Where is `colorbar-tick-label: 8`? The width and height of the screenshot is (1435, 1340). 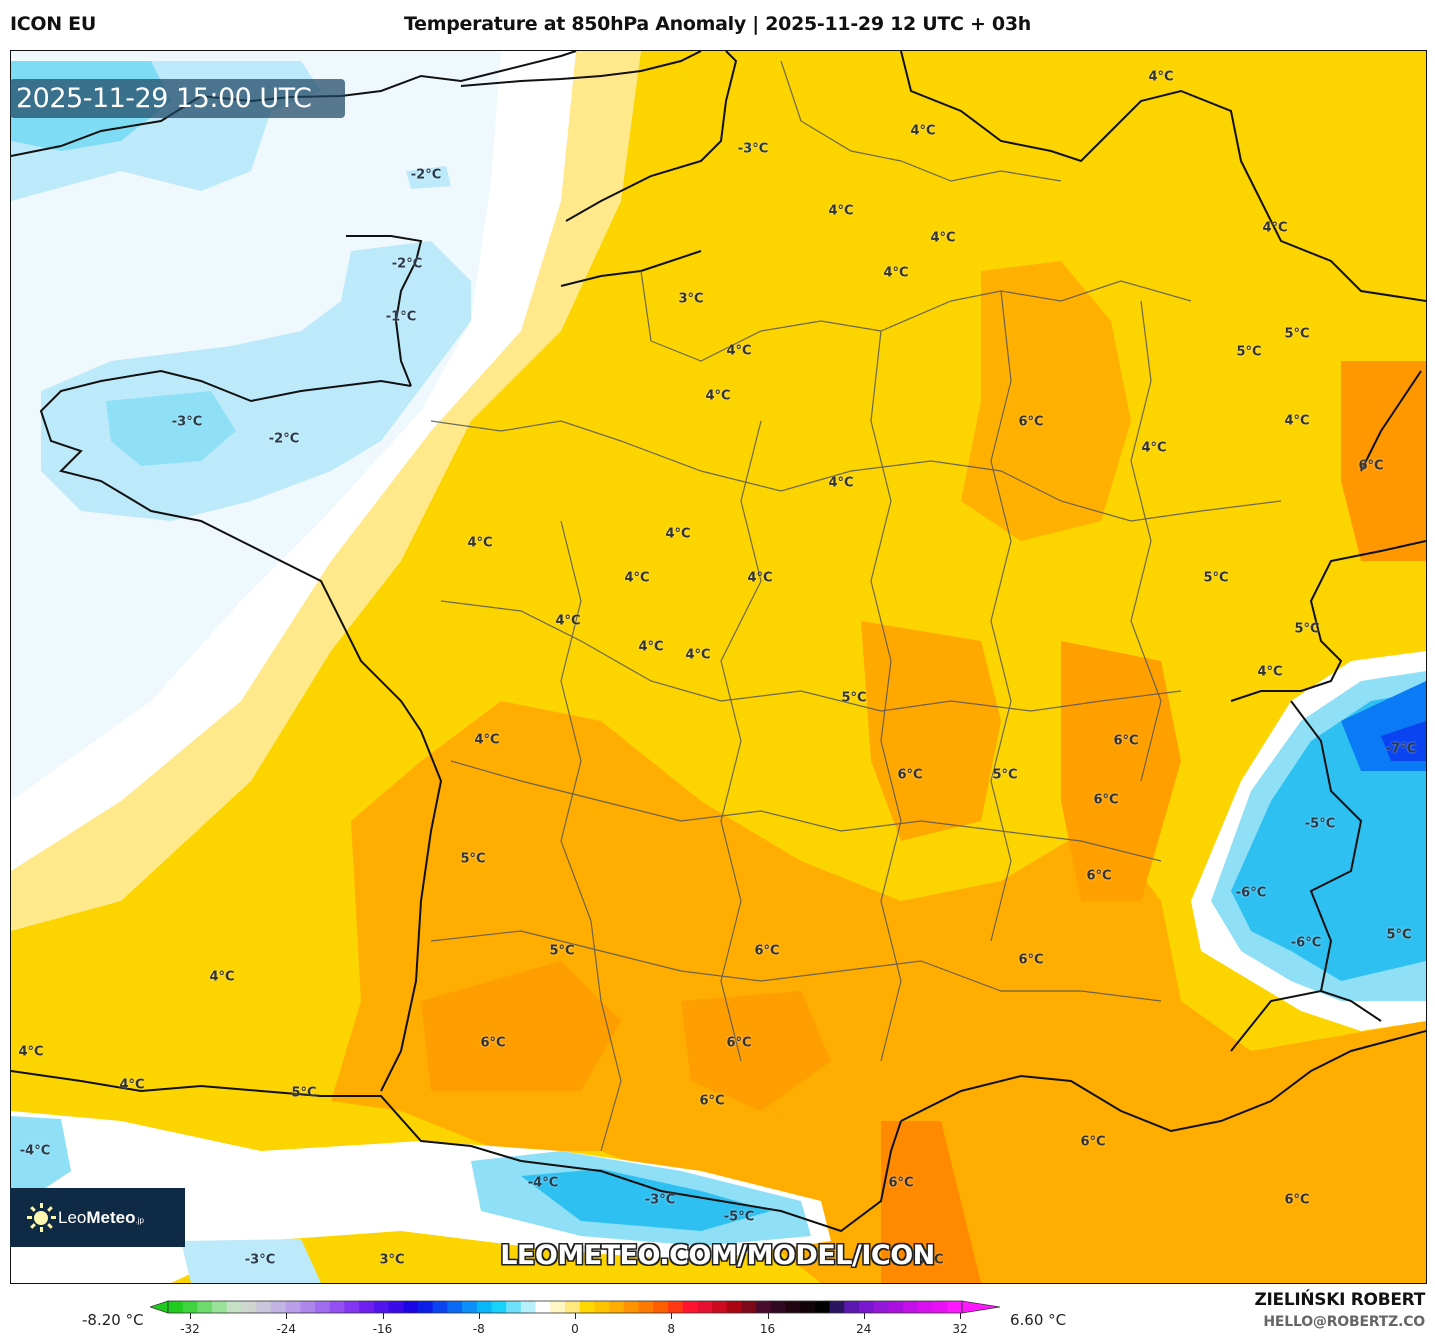
colorbar-tick-label: 8 is located at coordinates (671, 1329).